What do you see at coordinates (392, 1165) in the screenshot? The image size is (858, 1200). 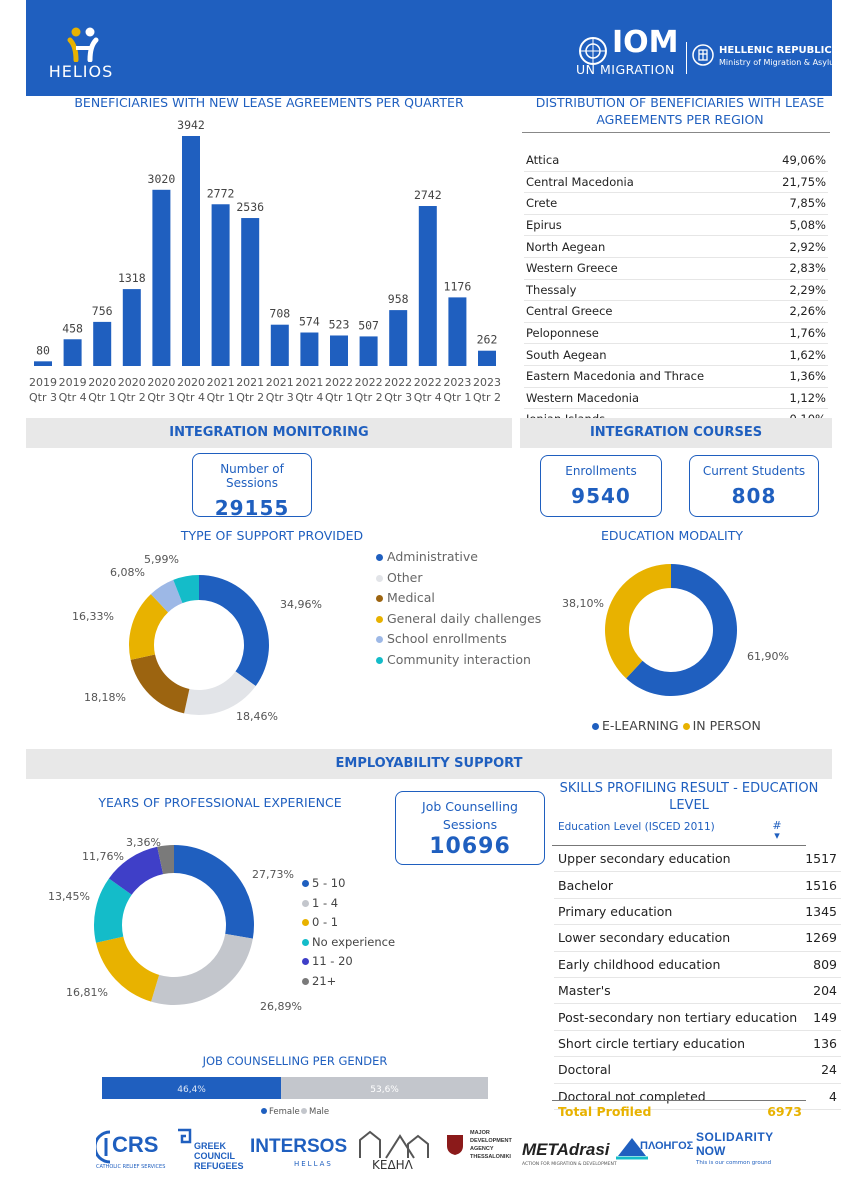 I see `kedhl-logo-text: ΚΕΔΗΛ` at bounding box center [392, 1165].